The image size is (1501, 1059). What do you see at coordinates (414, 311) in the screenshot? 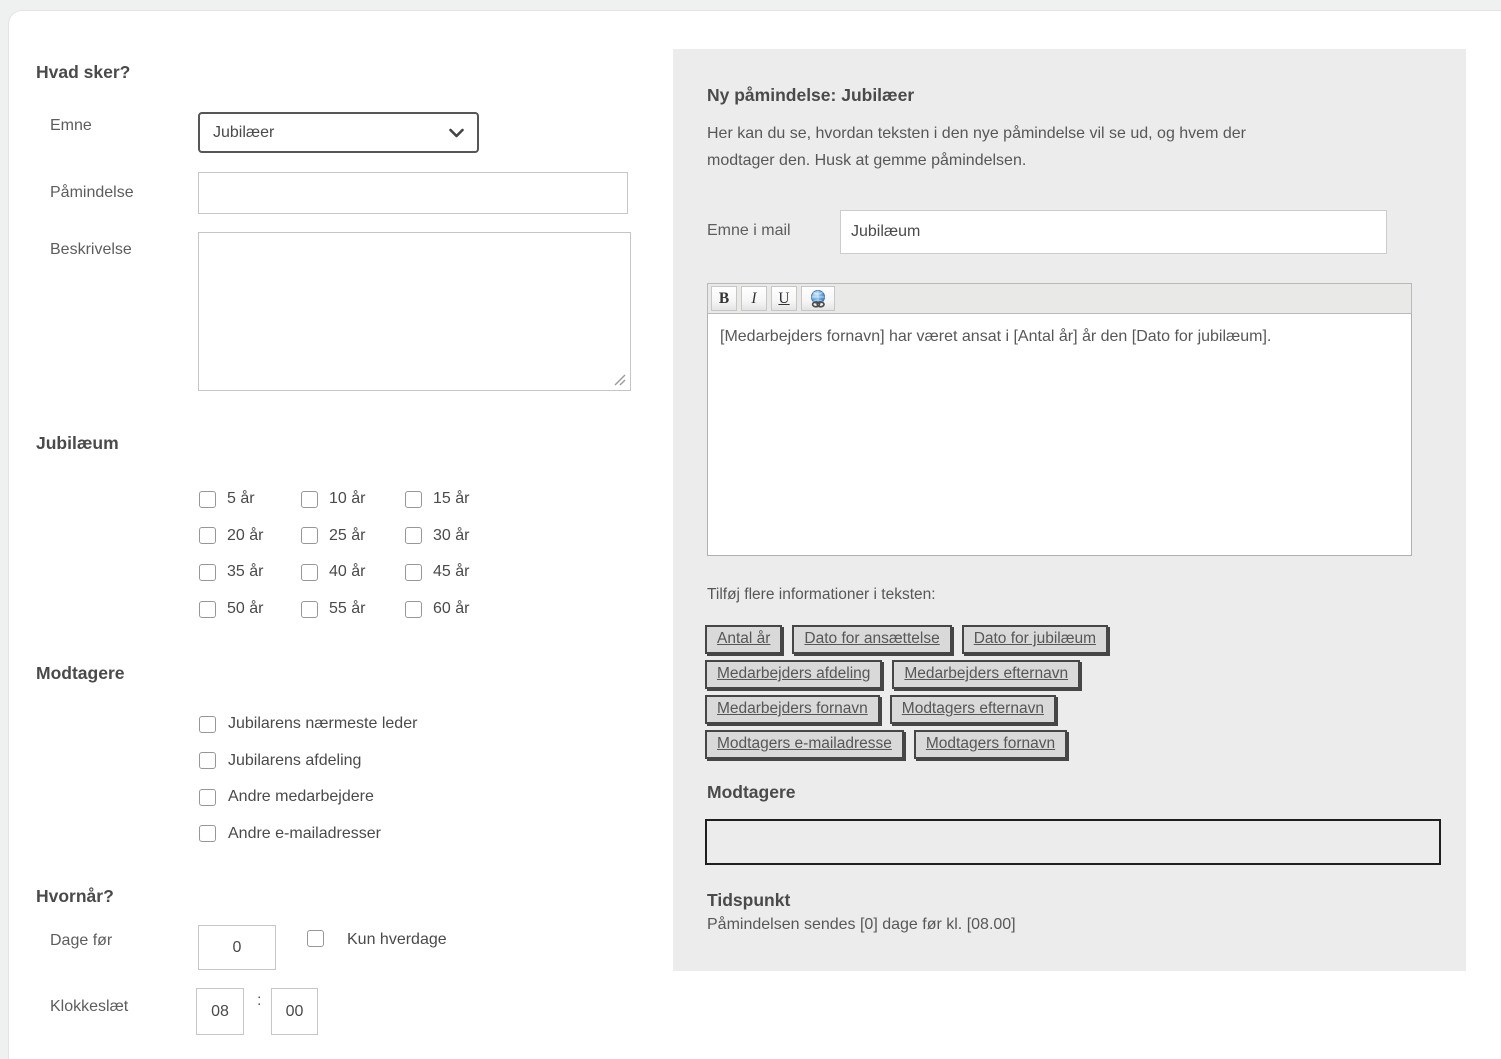
I see `beskrivelse-textarea` at bounding box center [414, 311].